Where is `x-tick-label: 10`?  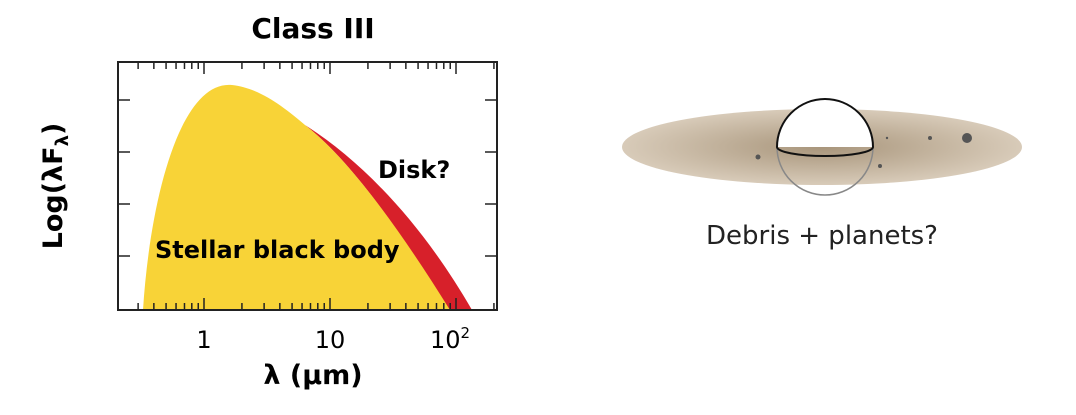
x-tick-label: 10 is located at coordinates (330, 340).